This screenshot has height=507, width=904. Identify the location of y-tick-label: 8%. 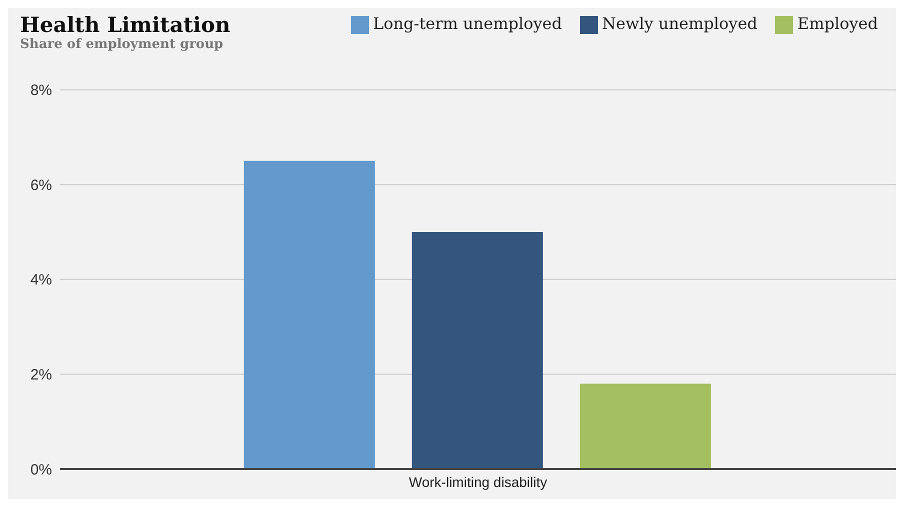
(41, 91).